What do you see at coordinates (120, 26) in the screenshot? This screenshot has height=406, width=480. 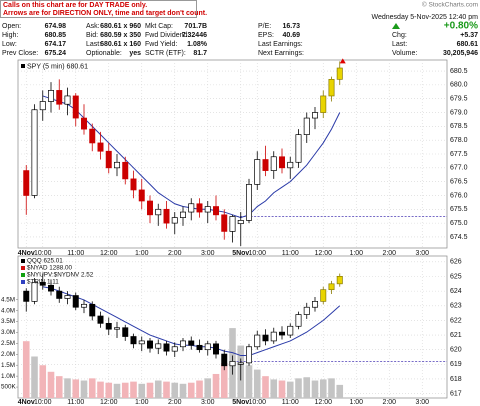 I see `quote-value: 680.61 x 960` at bounding box center [120, 26].